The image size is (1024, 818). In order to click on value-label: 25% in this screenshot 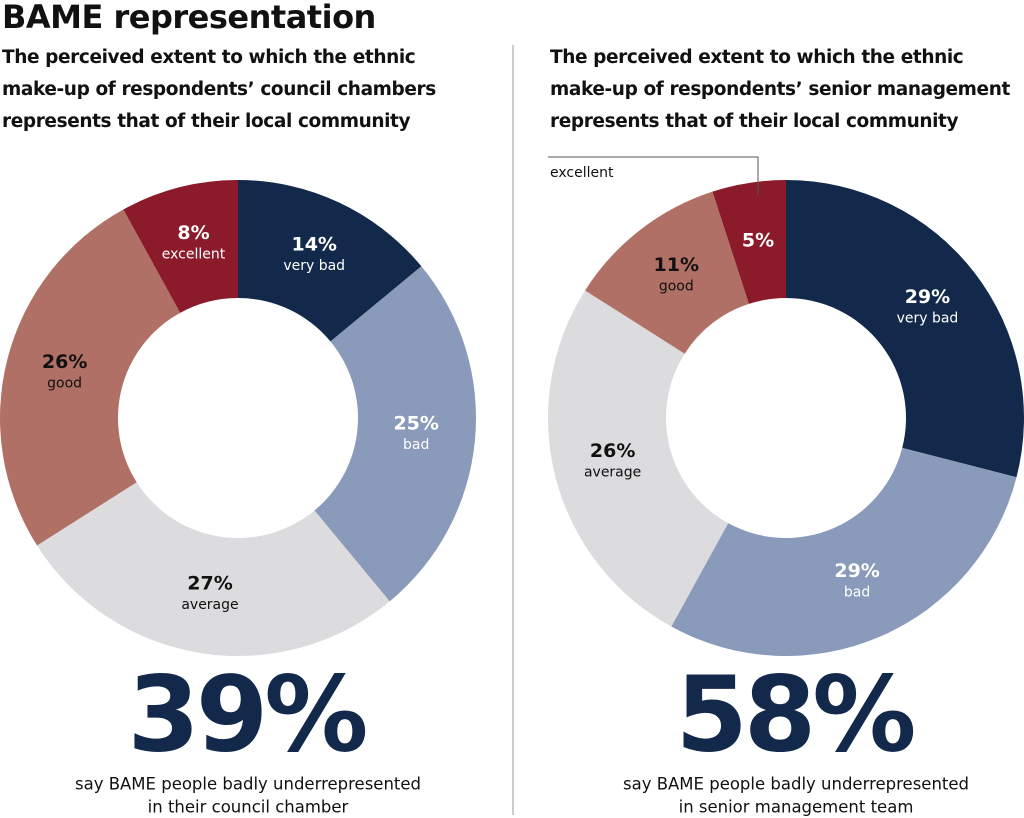, I will do `click(415, 423)`.